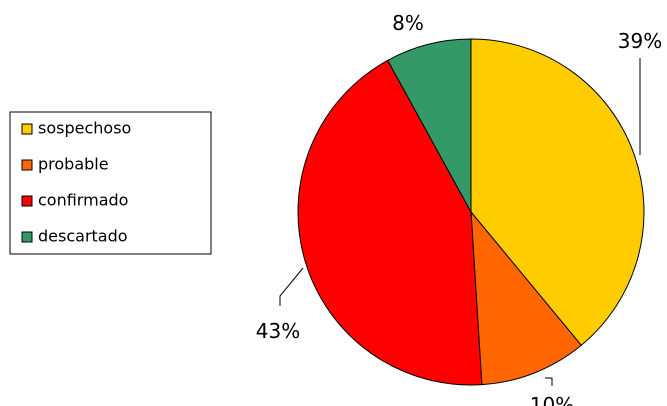 This screenshot has width=667, height=406. Describe the element at coordinates (76, 182) in the screenshot. I see `legend: sospechoso probable confirmado descartado` at that location.